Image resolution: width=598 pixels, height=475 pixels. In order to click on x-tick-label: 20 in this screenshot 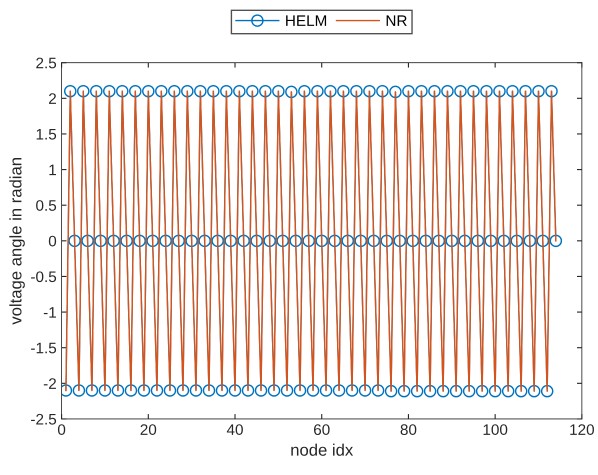, I will do `click(148, 430)`.